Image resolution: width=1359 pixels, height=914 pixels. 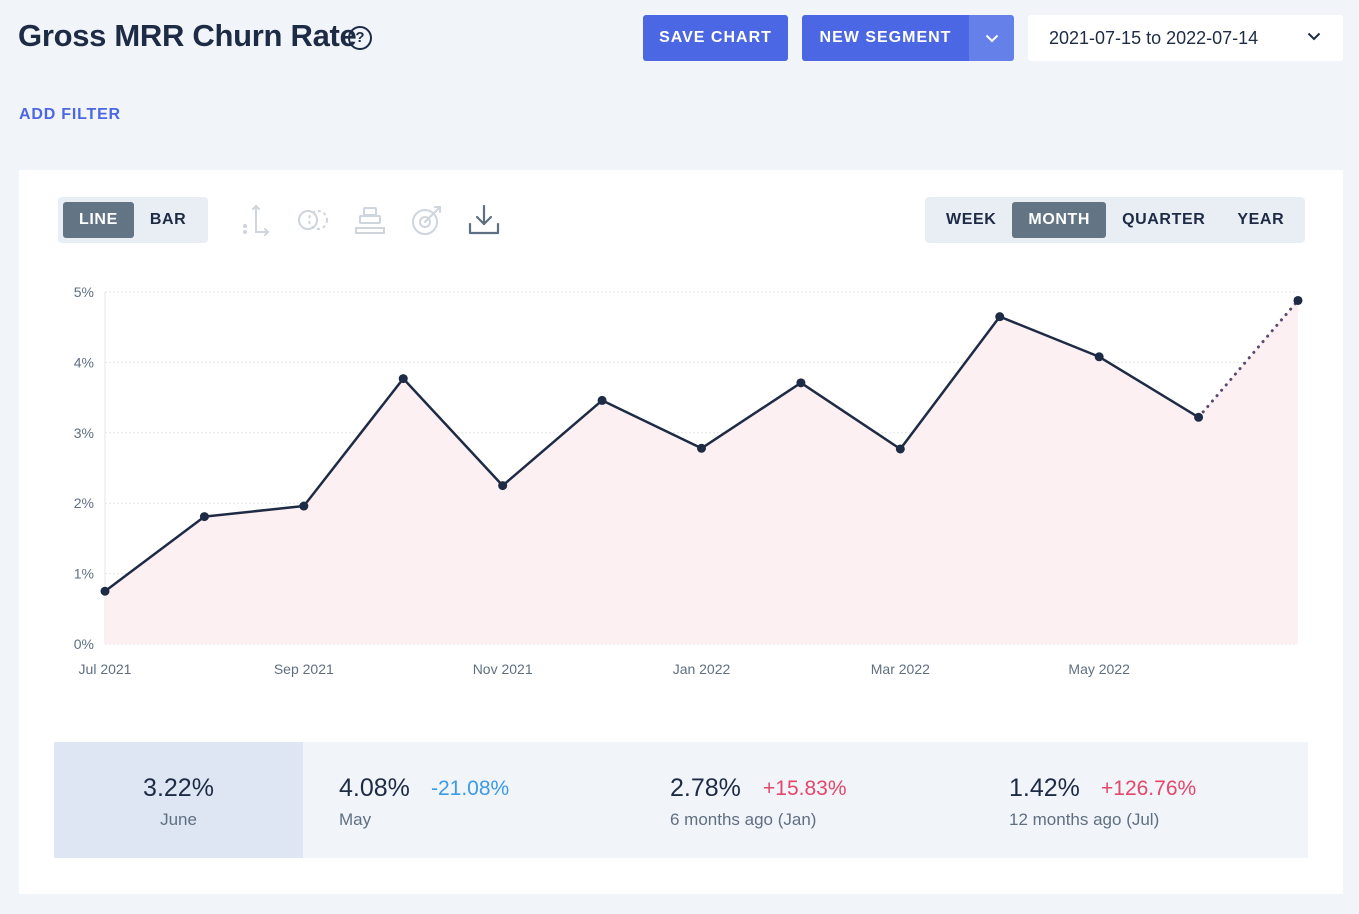 I want to click on y-tick-label: 5%, so click(x=84, y=292).